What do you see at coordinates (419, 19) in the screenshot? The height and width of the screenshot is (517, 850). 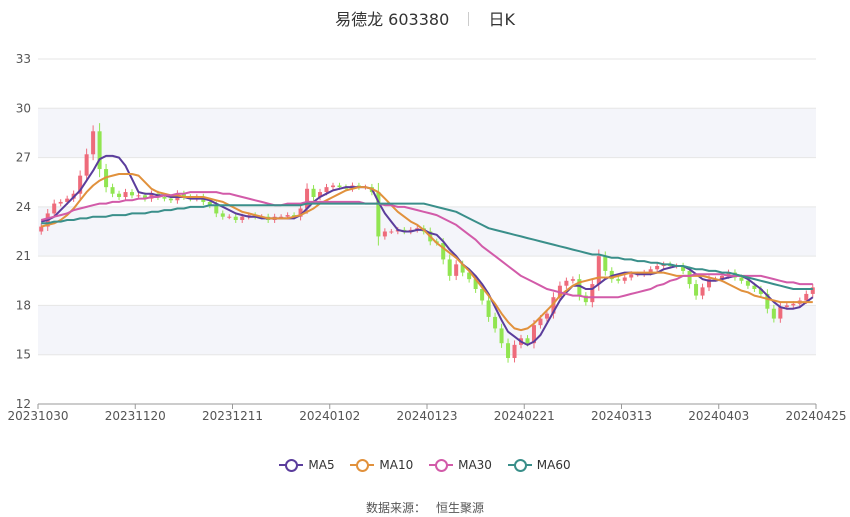 I see `stock-code: 603380` at bounding box center [419, 19].